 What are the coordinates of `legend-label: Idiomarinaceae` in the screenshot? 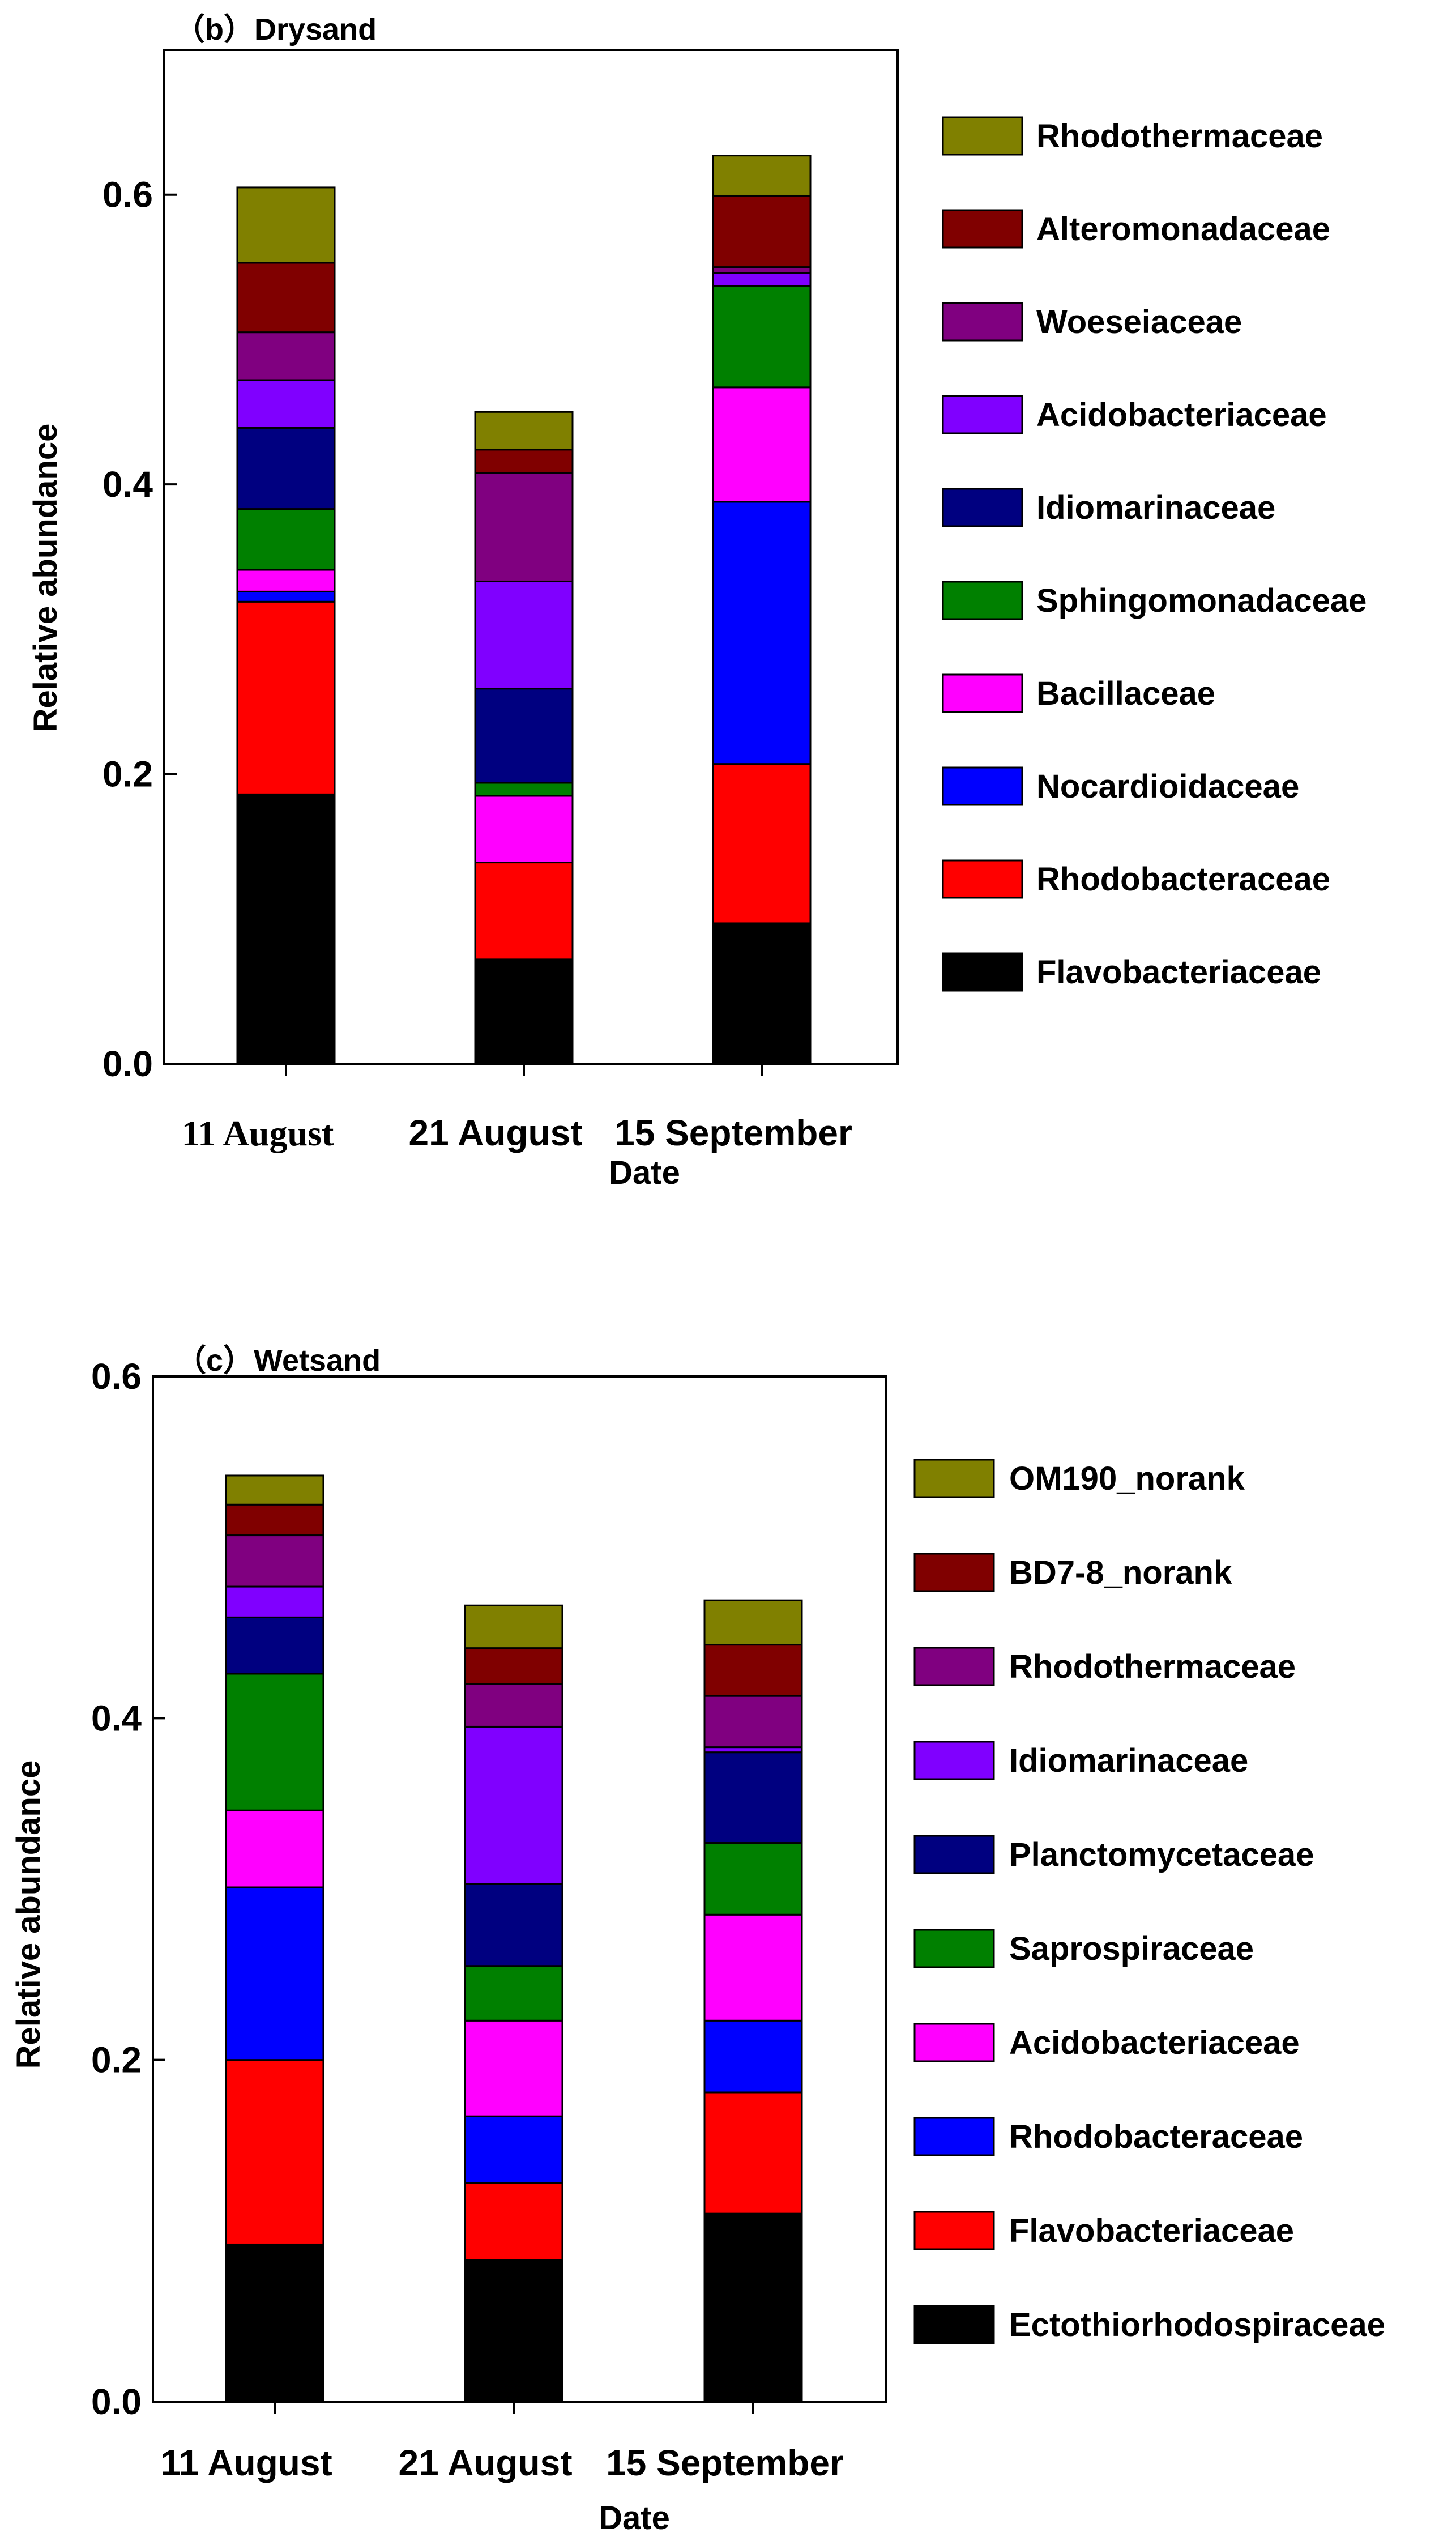 It's located at (1128, 1760).